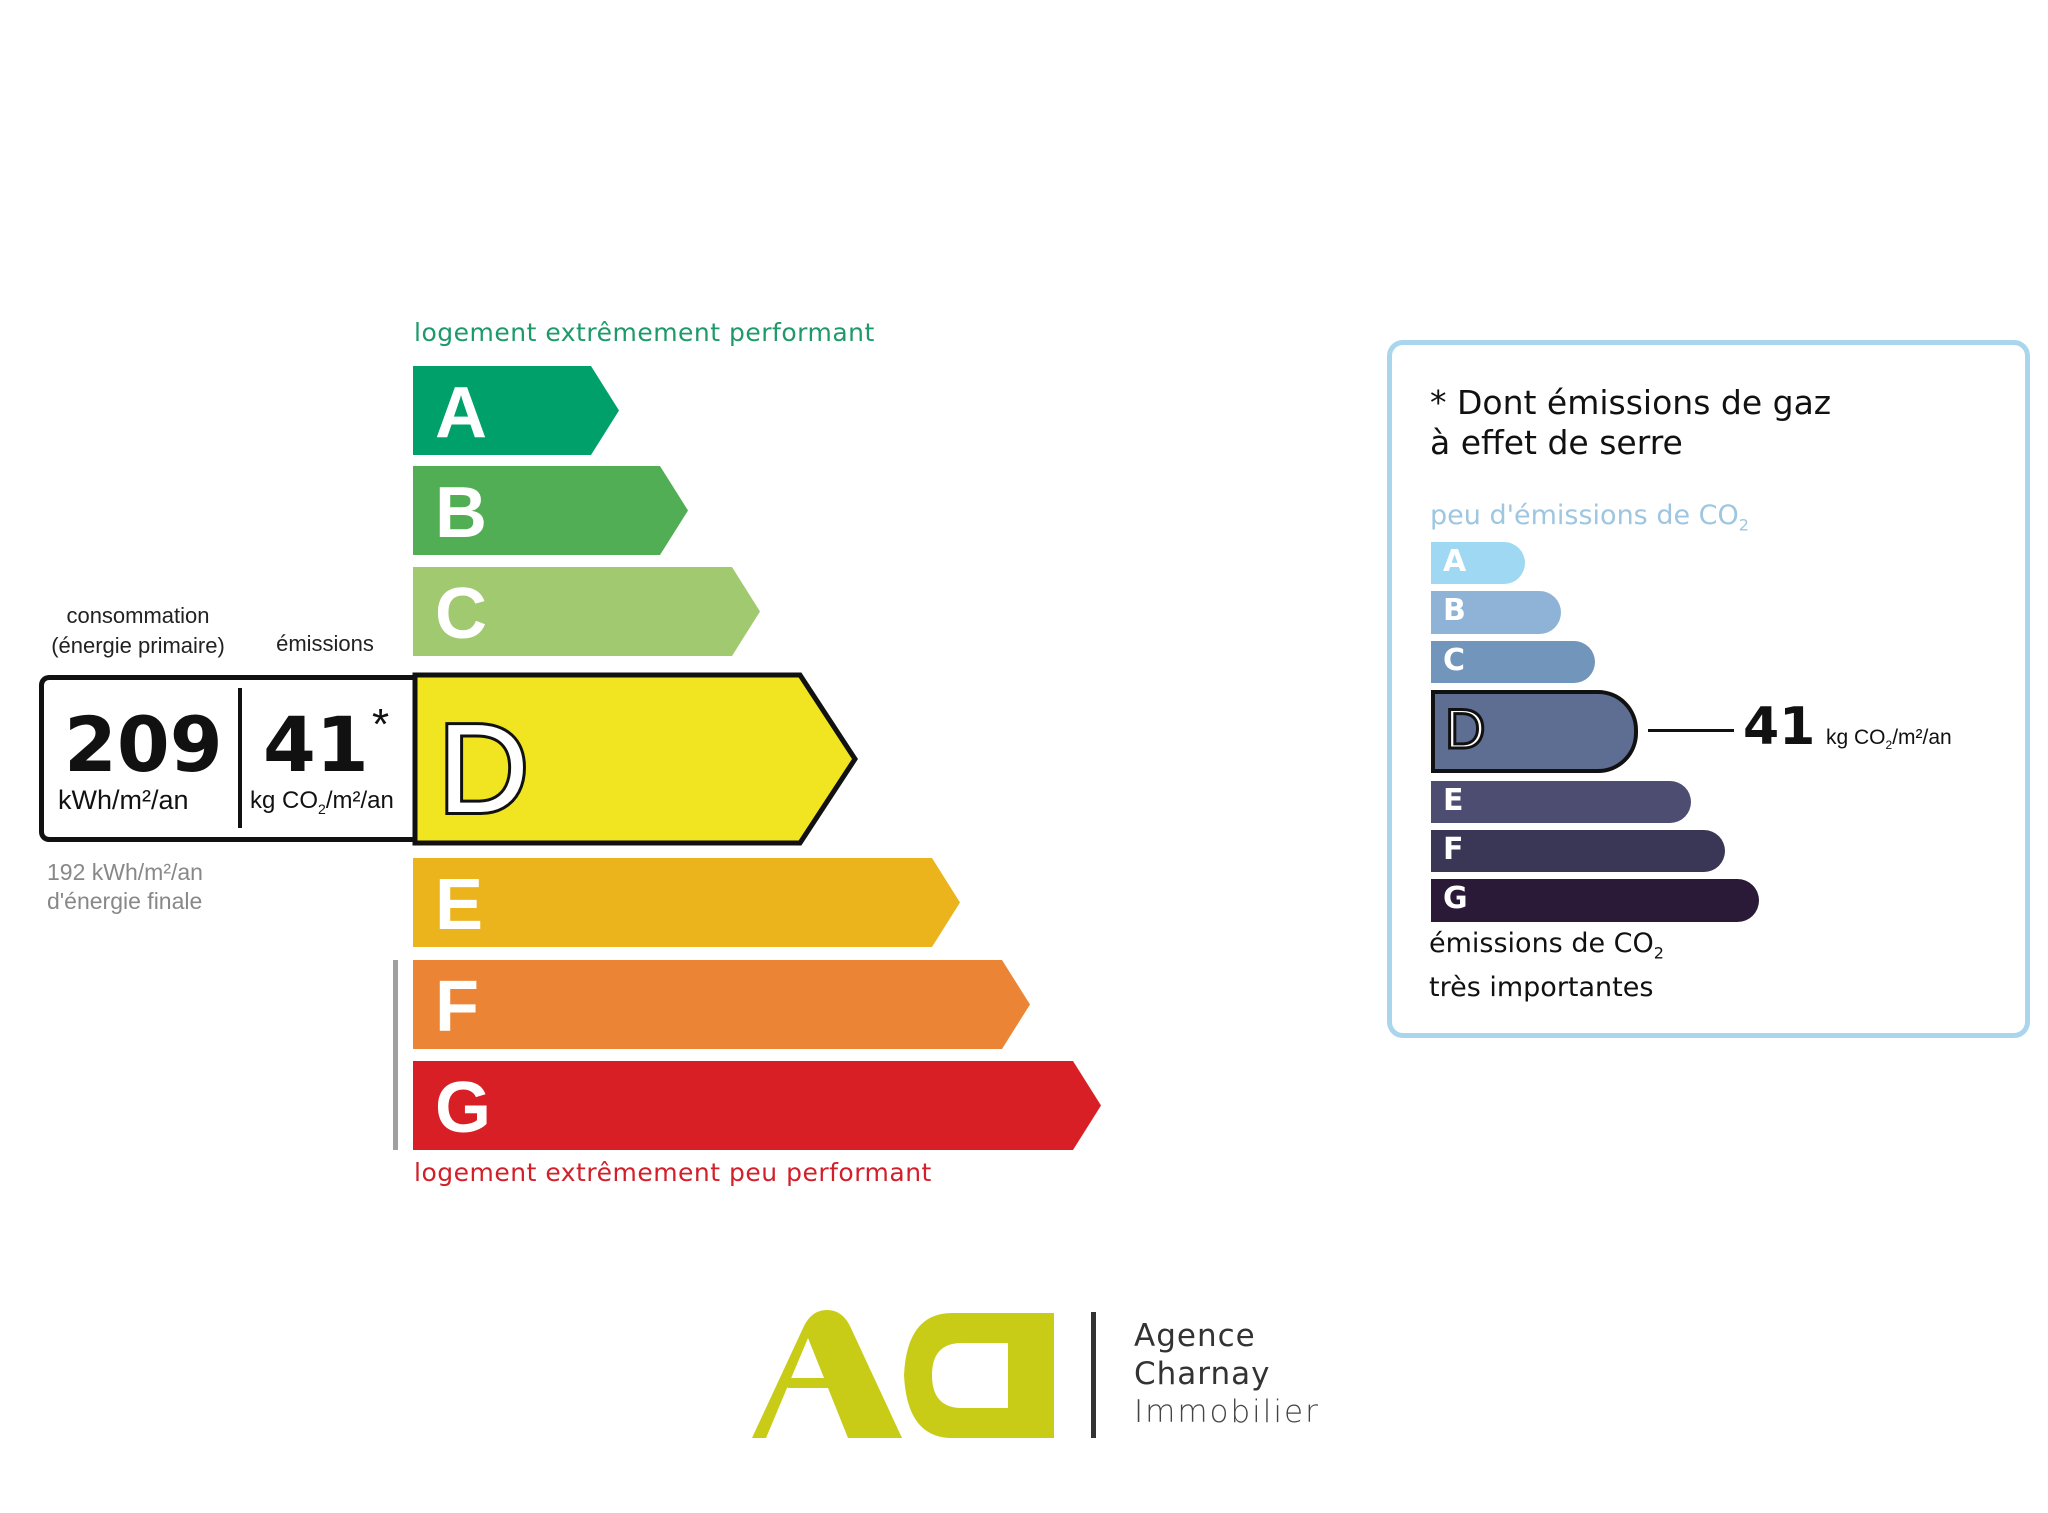 The width and height of the screenshot is (2048, 1513). What do you see at coordinates (673, 1172) in the screenshot?
I see `label-bottom-performant: logement extrêmement peu performant` at bounding box center [673, 1172].